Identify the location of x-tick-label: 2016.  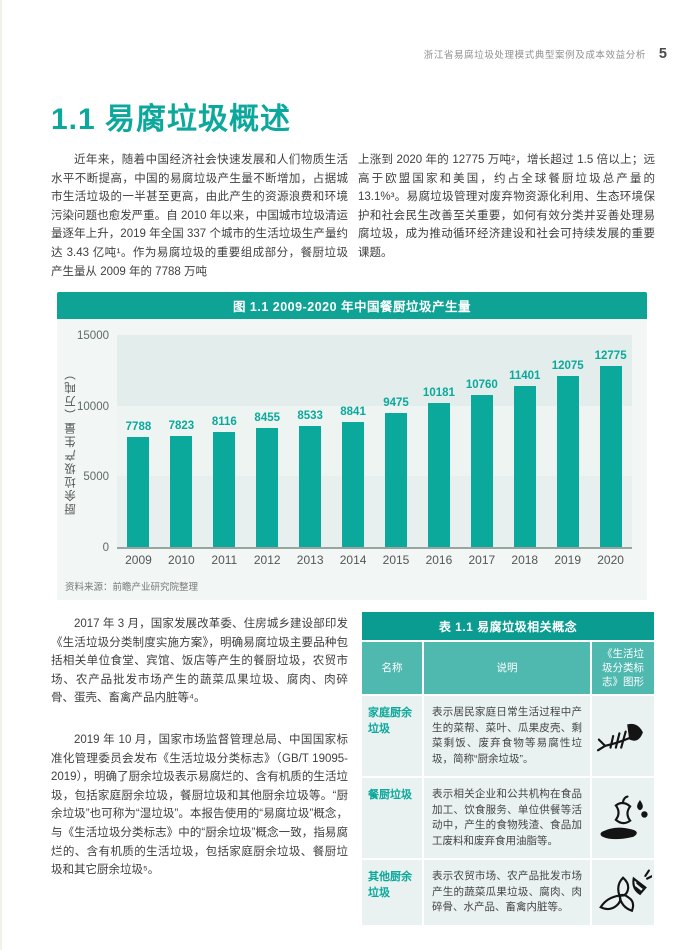
(439, 560).